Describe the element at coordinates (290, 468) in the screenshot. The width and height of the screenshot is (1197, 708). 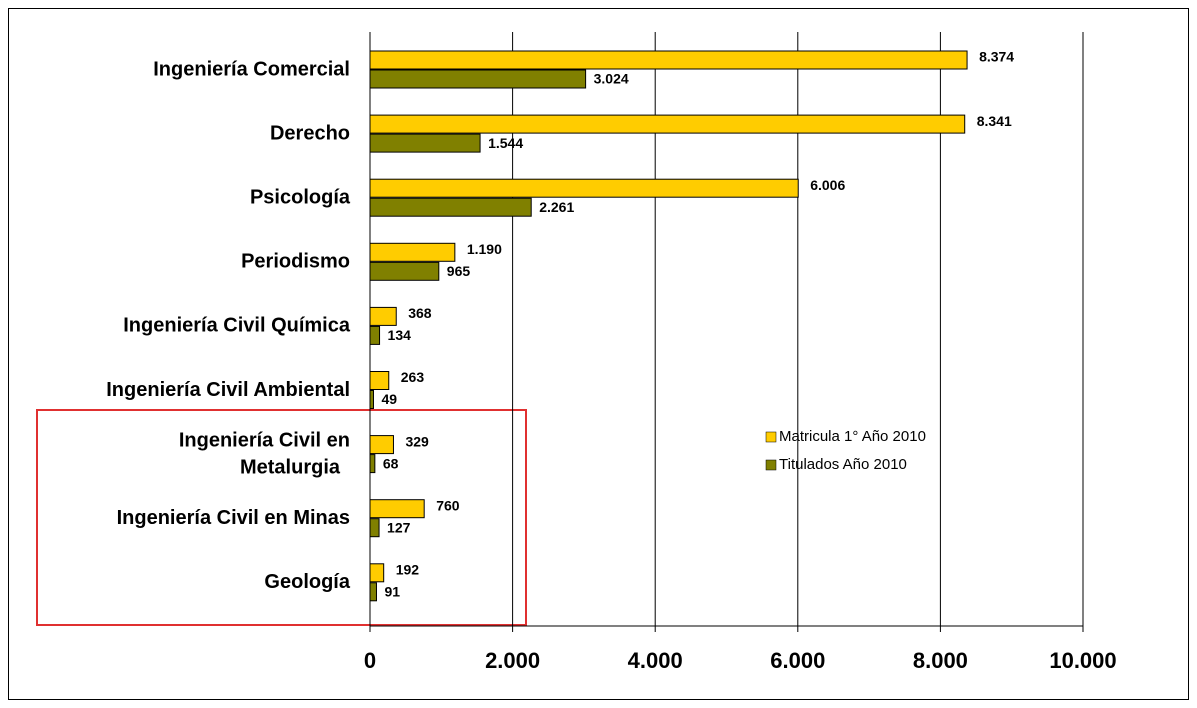
I see `category-label-line: Metalurgia` at that location.